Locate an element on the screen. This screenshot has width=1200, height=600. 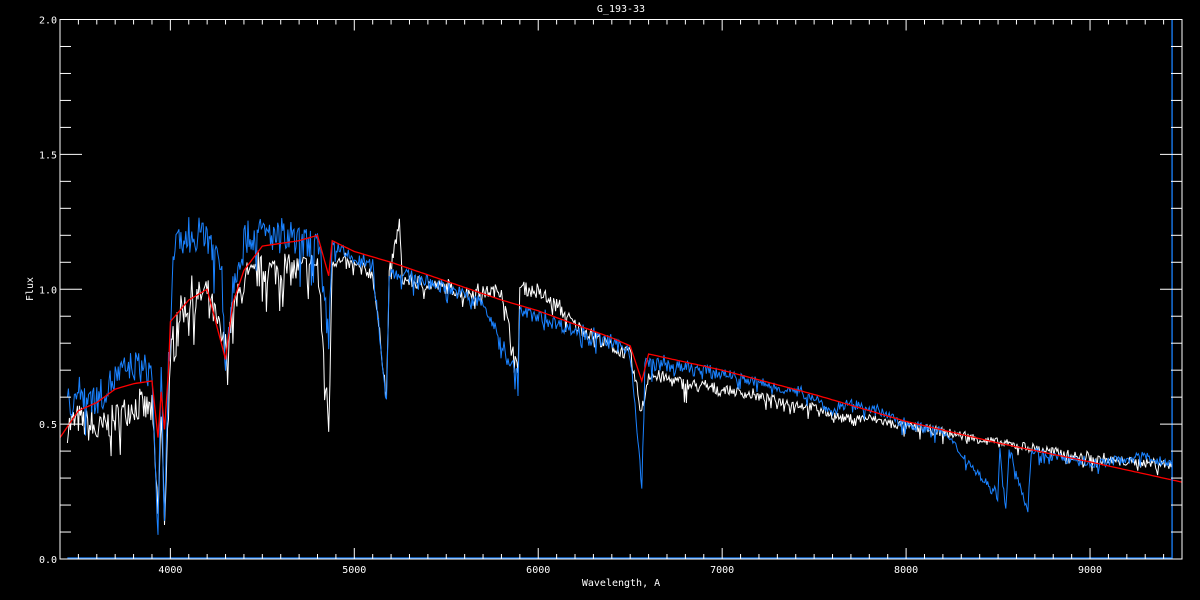
x-tick-label: 4000 is located at coordinates (170, 570).